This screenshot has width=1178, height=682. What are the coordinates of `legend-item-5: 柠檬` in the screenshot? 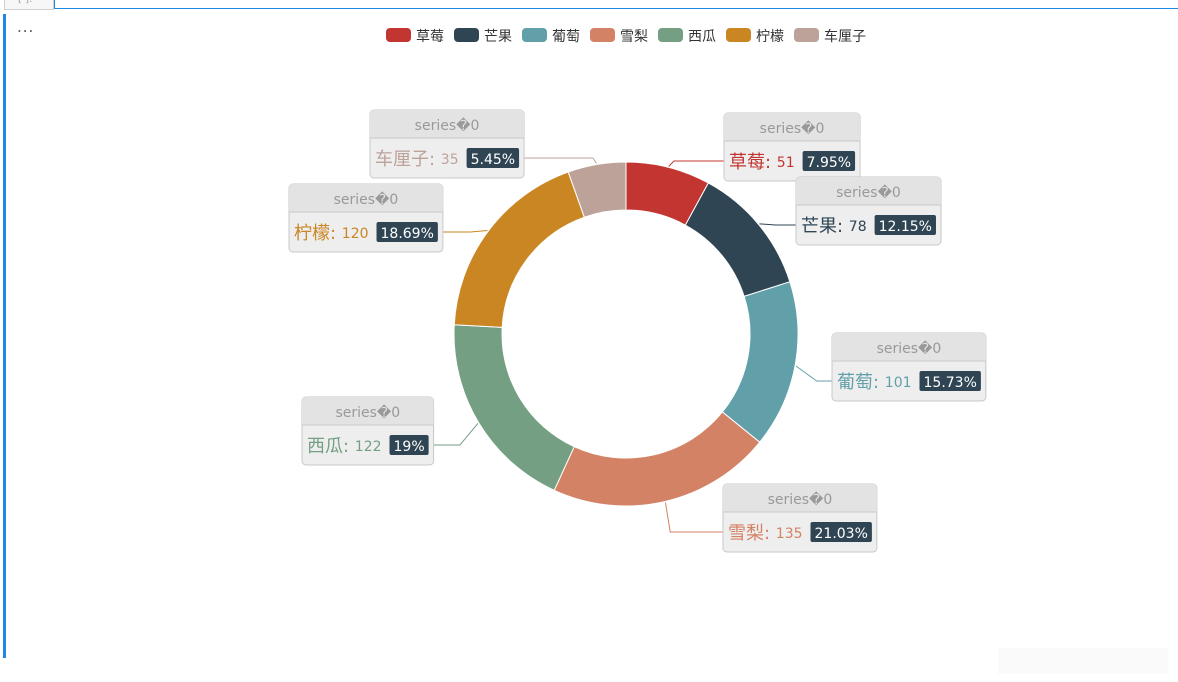 It's located at (754, 36).